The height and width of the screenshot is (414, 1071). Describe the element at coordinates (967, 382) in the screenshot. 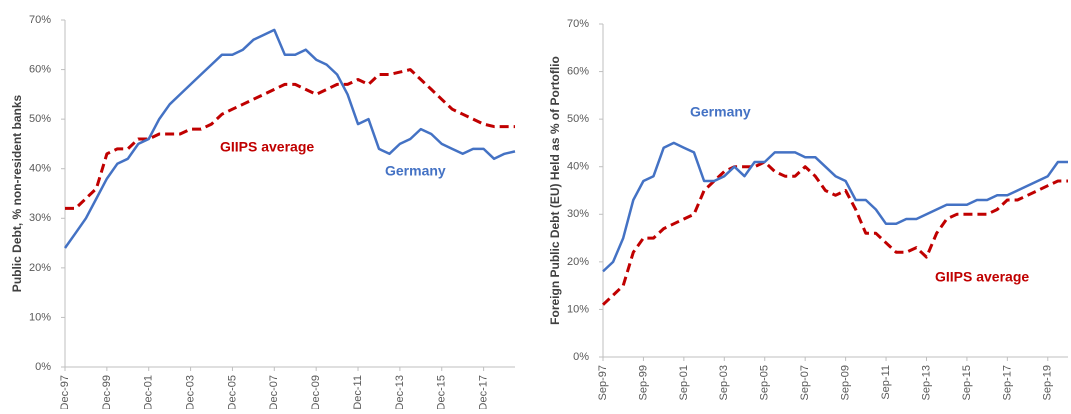

I see `x-tick-label: Sep-15` at that location.